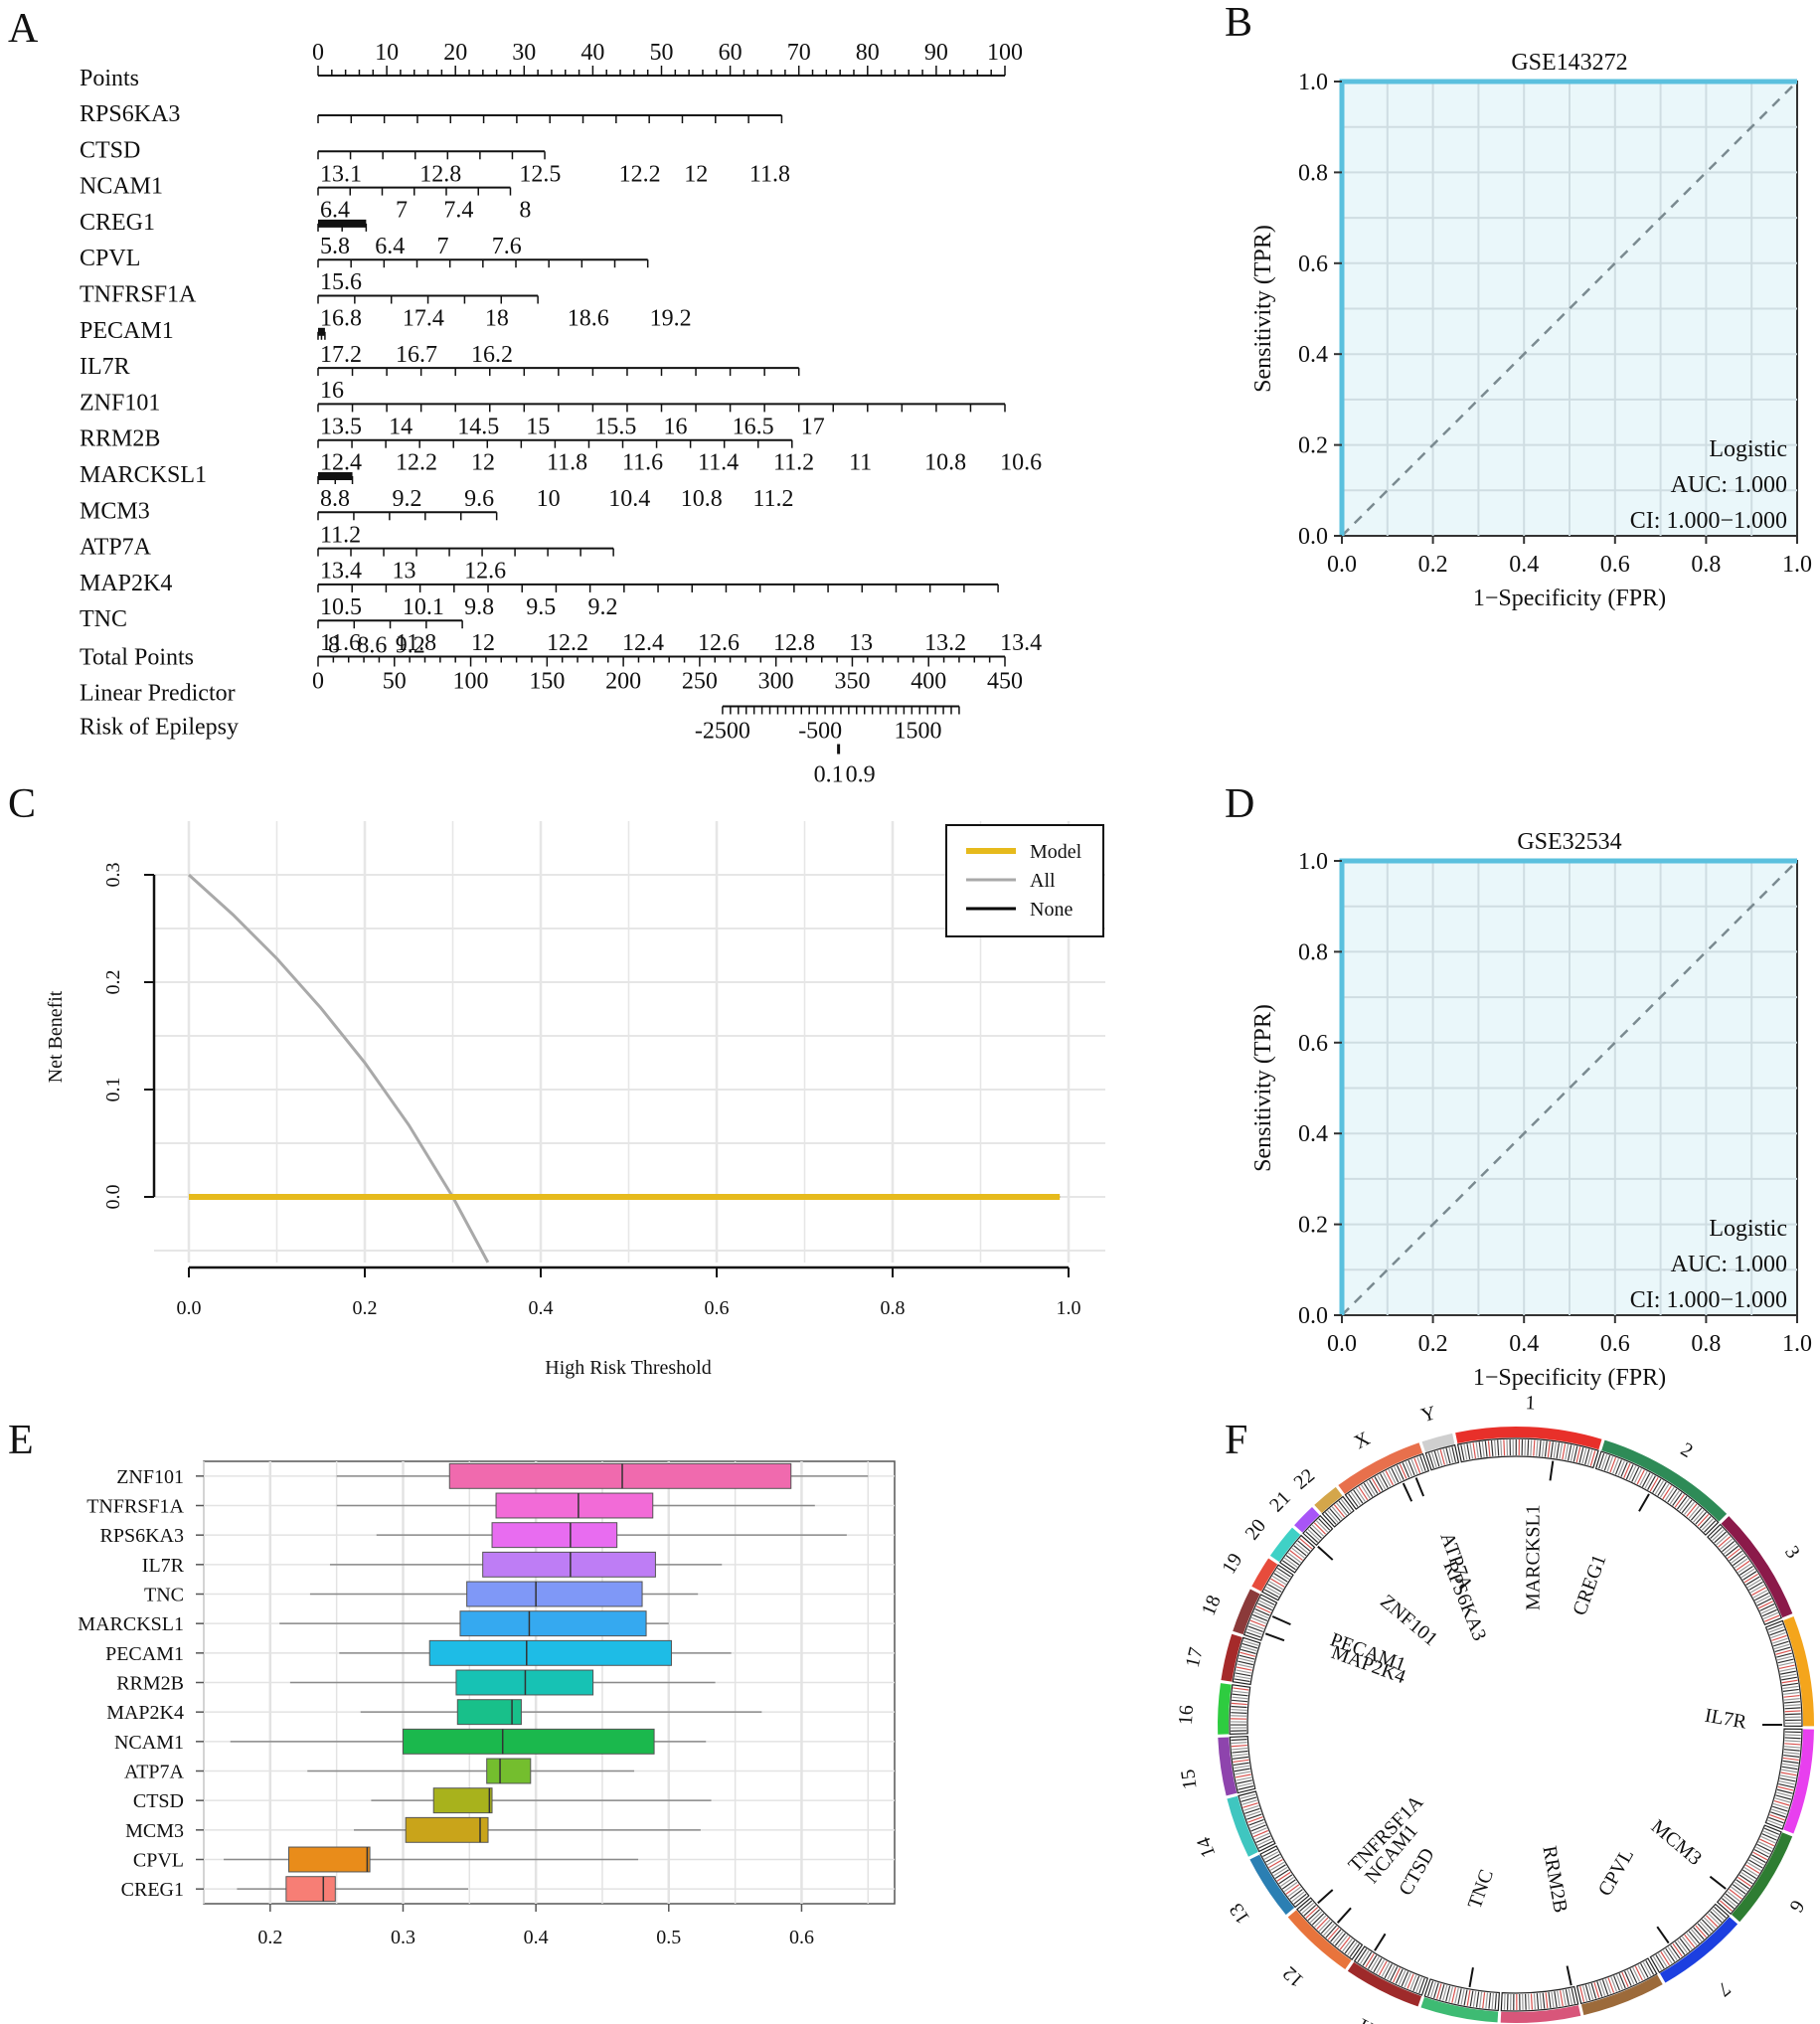  What do you see at coordinates (1616, 1872) in the screenshot?
I see `gene-label: CPVL` at bounding box center [1616, 1872].